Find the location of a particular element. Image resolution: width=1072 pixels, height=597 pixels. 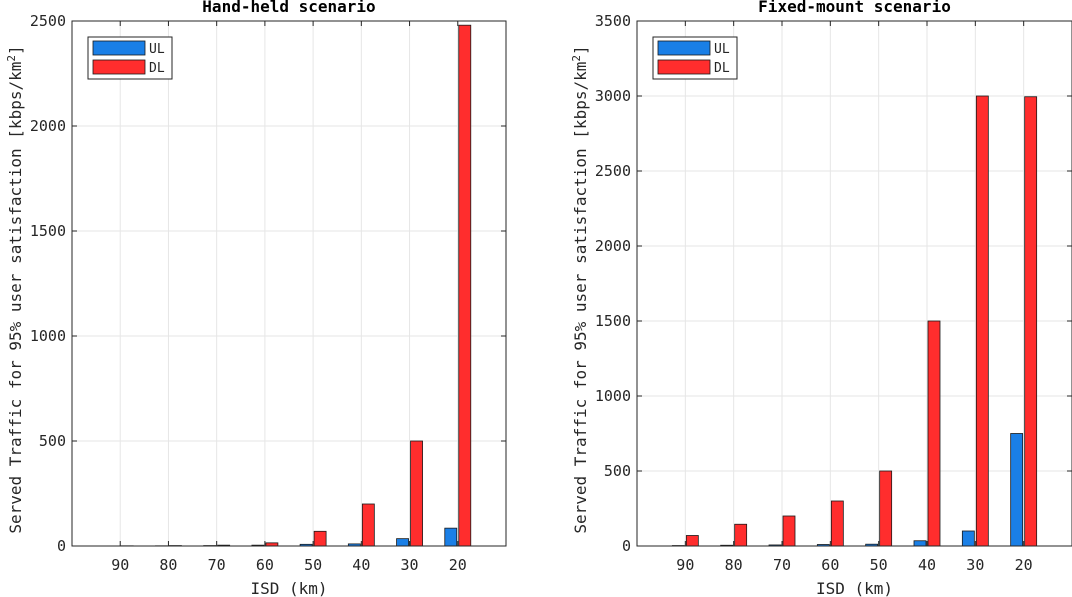

chart-title: Hand-held scenario is located at coordinates (288, 8).